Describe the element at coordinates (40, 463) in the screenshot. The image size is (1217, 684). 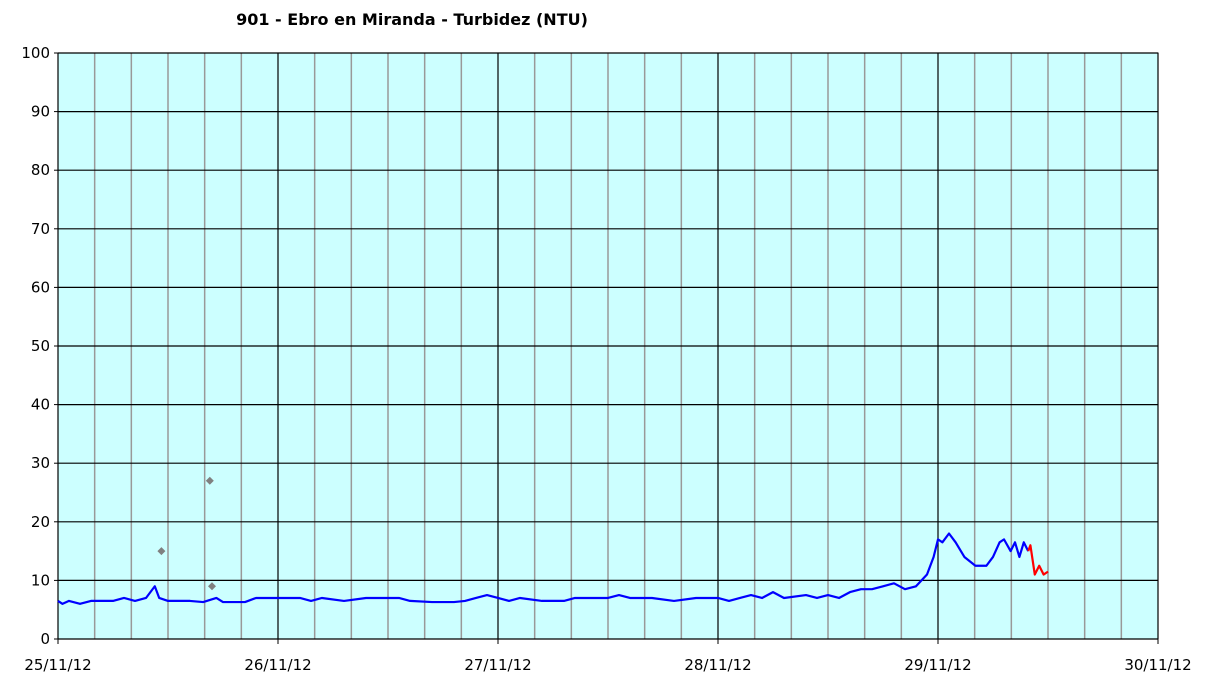
I see `y-tick-label: 30` at that location.